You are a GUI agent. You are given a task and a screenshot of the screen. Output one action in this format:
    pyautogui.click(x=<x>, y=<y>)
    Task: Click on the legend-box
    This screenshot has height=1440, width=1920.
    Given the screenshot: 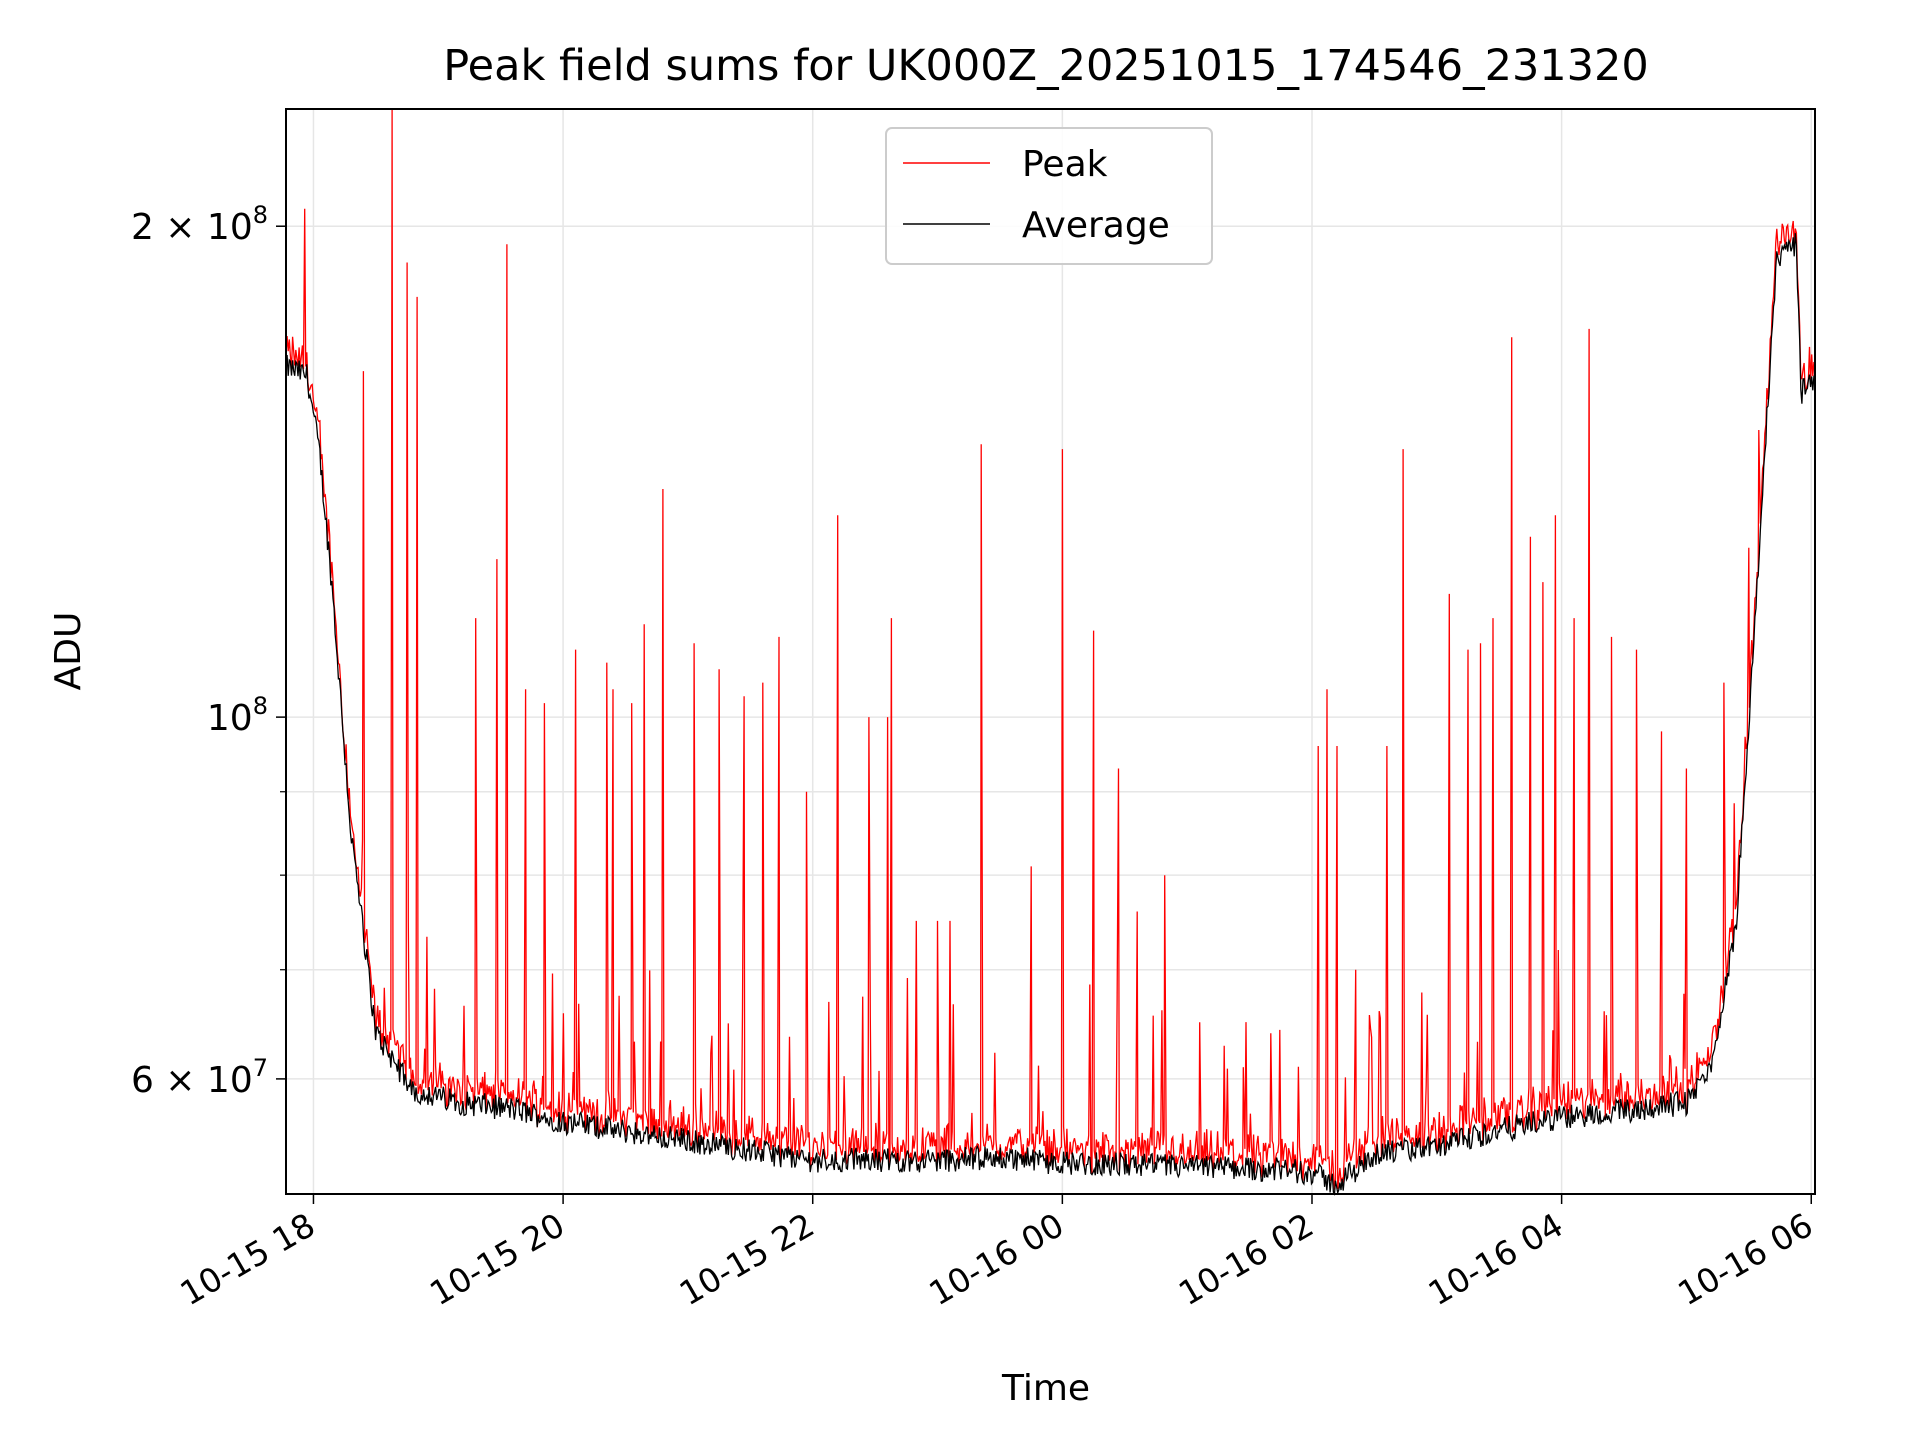 What is the action you would take?
    pyautogui.click(x=1049, y=196)
    